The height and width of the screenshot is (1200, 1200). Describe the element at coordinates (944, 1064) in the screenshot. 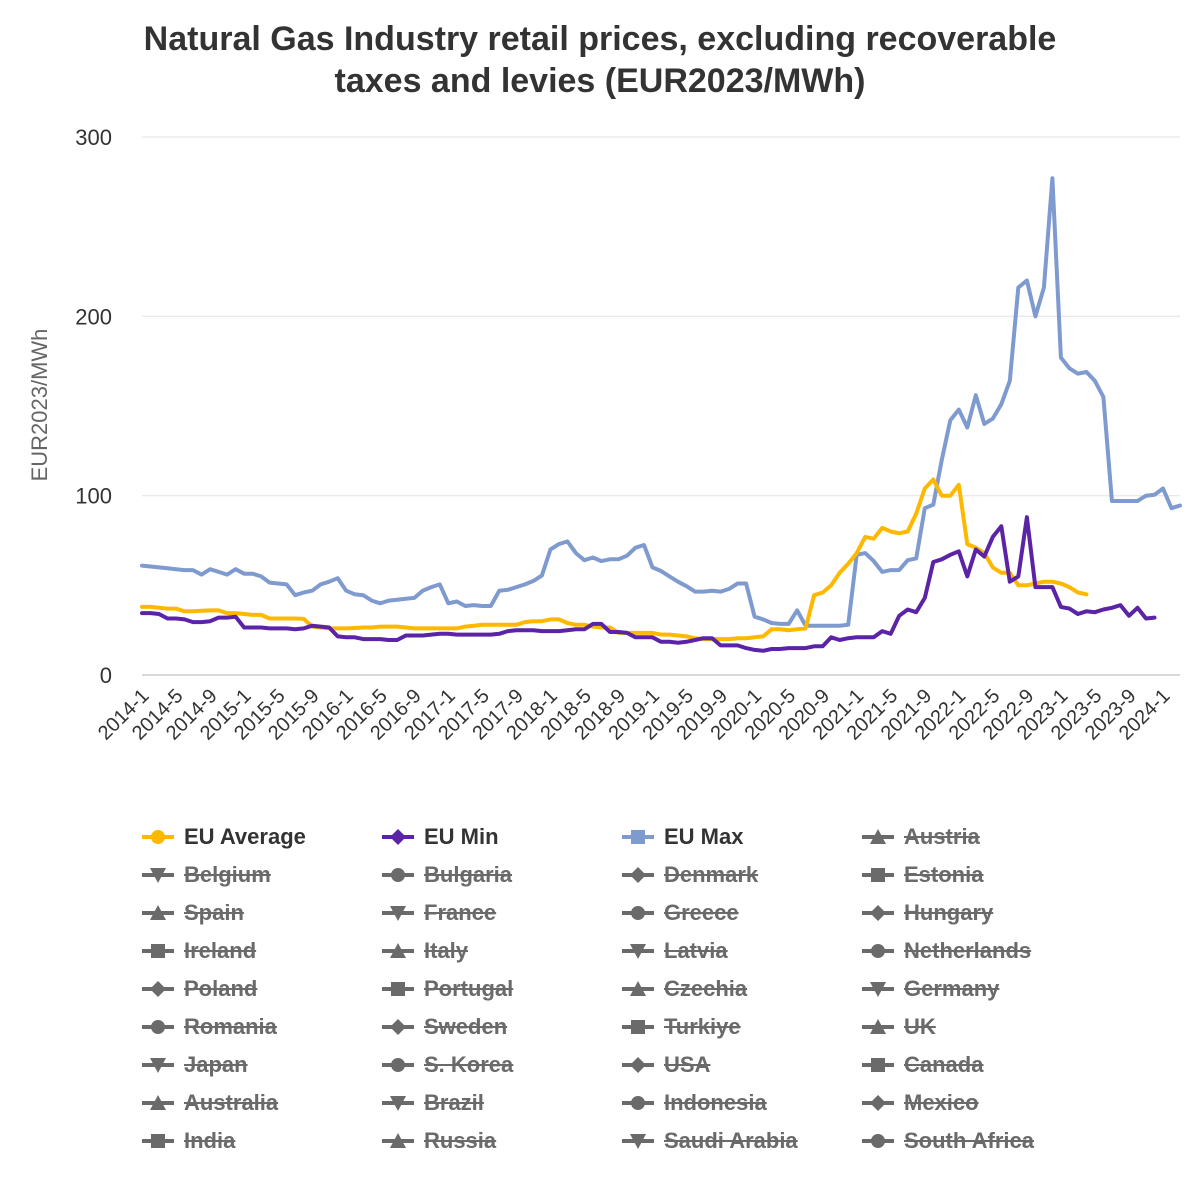

I see `legend-label: Canada` at that location.